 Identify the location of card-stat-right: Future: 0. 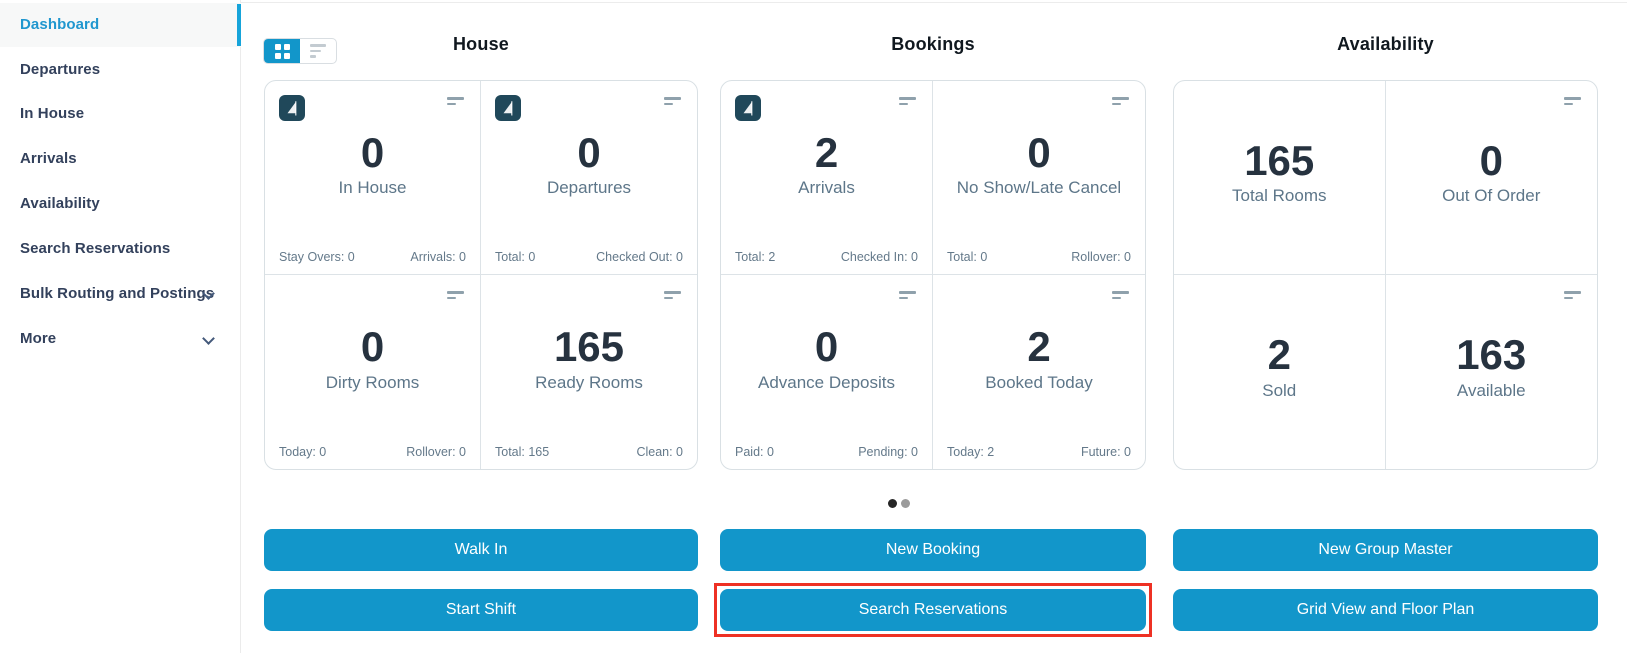
(1105, 452).